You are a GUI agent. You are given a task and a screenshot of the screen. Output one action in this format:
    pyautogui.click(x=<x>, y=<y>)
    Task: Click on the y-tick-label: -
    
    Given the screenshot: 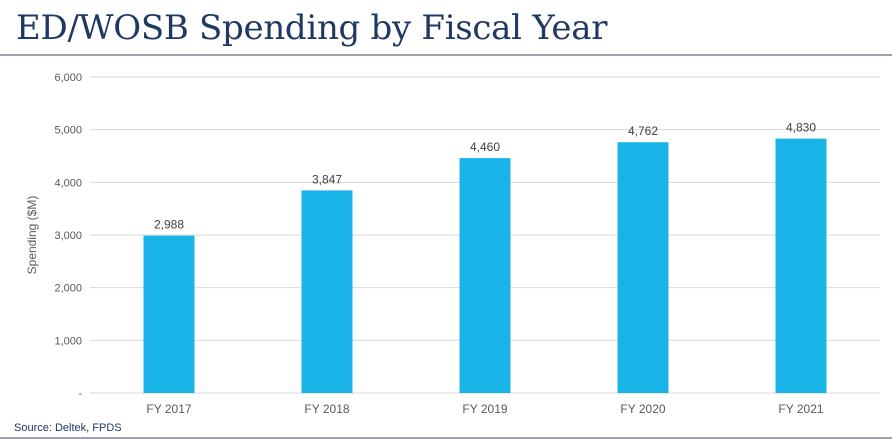 What is the action you would take?
    pyautogui.click(x=80, y=394)
    